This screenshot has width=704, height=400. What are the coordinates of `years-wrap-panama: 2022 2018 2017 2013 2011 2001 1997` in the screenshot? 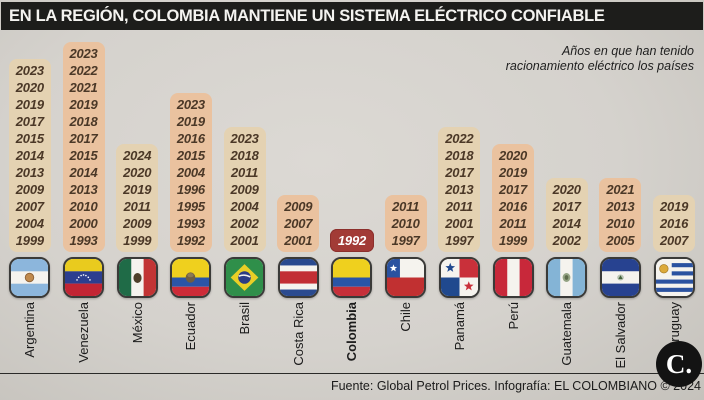 It's located at (459, 144).